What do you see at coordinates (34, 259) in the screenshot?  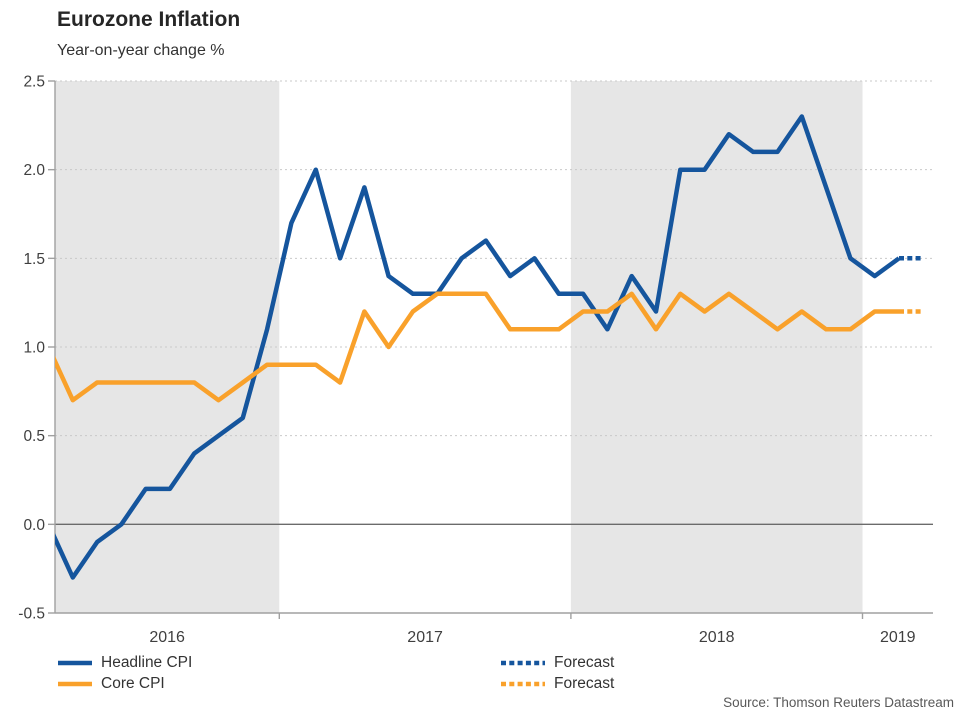 I see `y-axis-label: 1.5` at bounding box center [34, 259].